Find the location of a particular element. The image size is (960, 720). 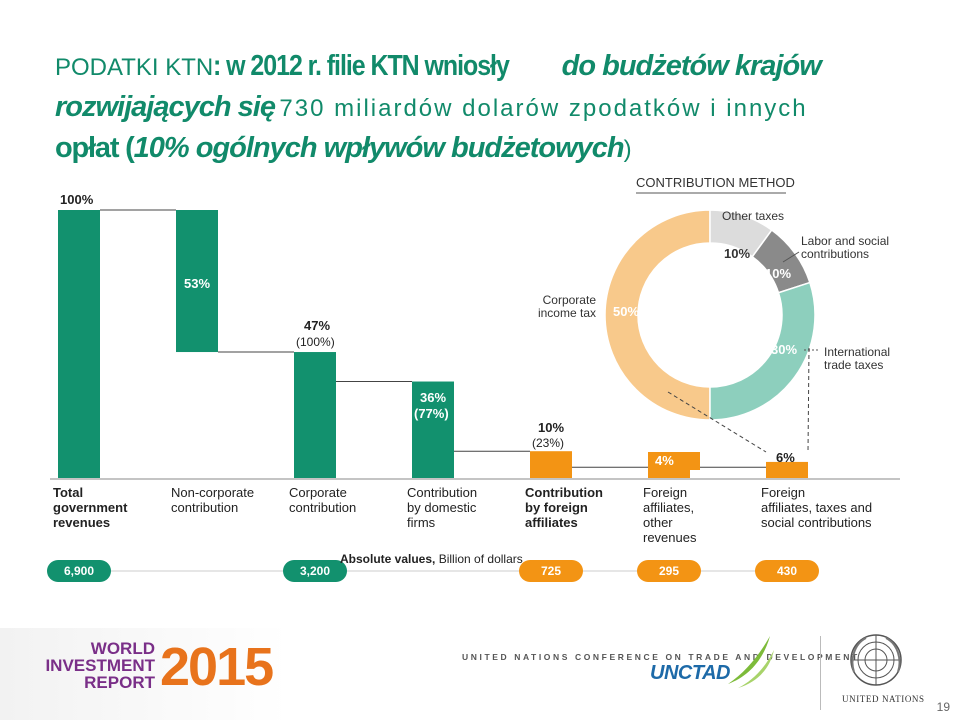

footer-band is located at coordinates (480, 674).